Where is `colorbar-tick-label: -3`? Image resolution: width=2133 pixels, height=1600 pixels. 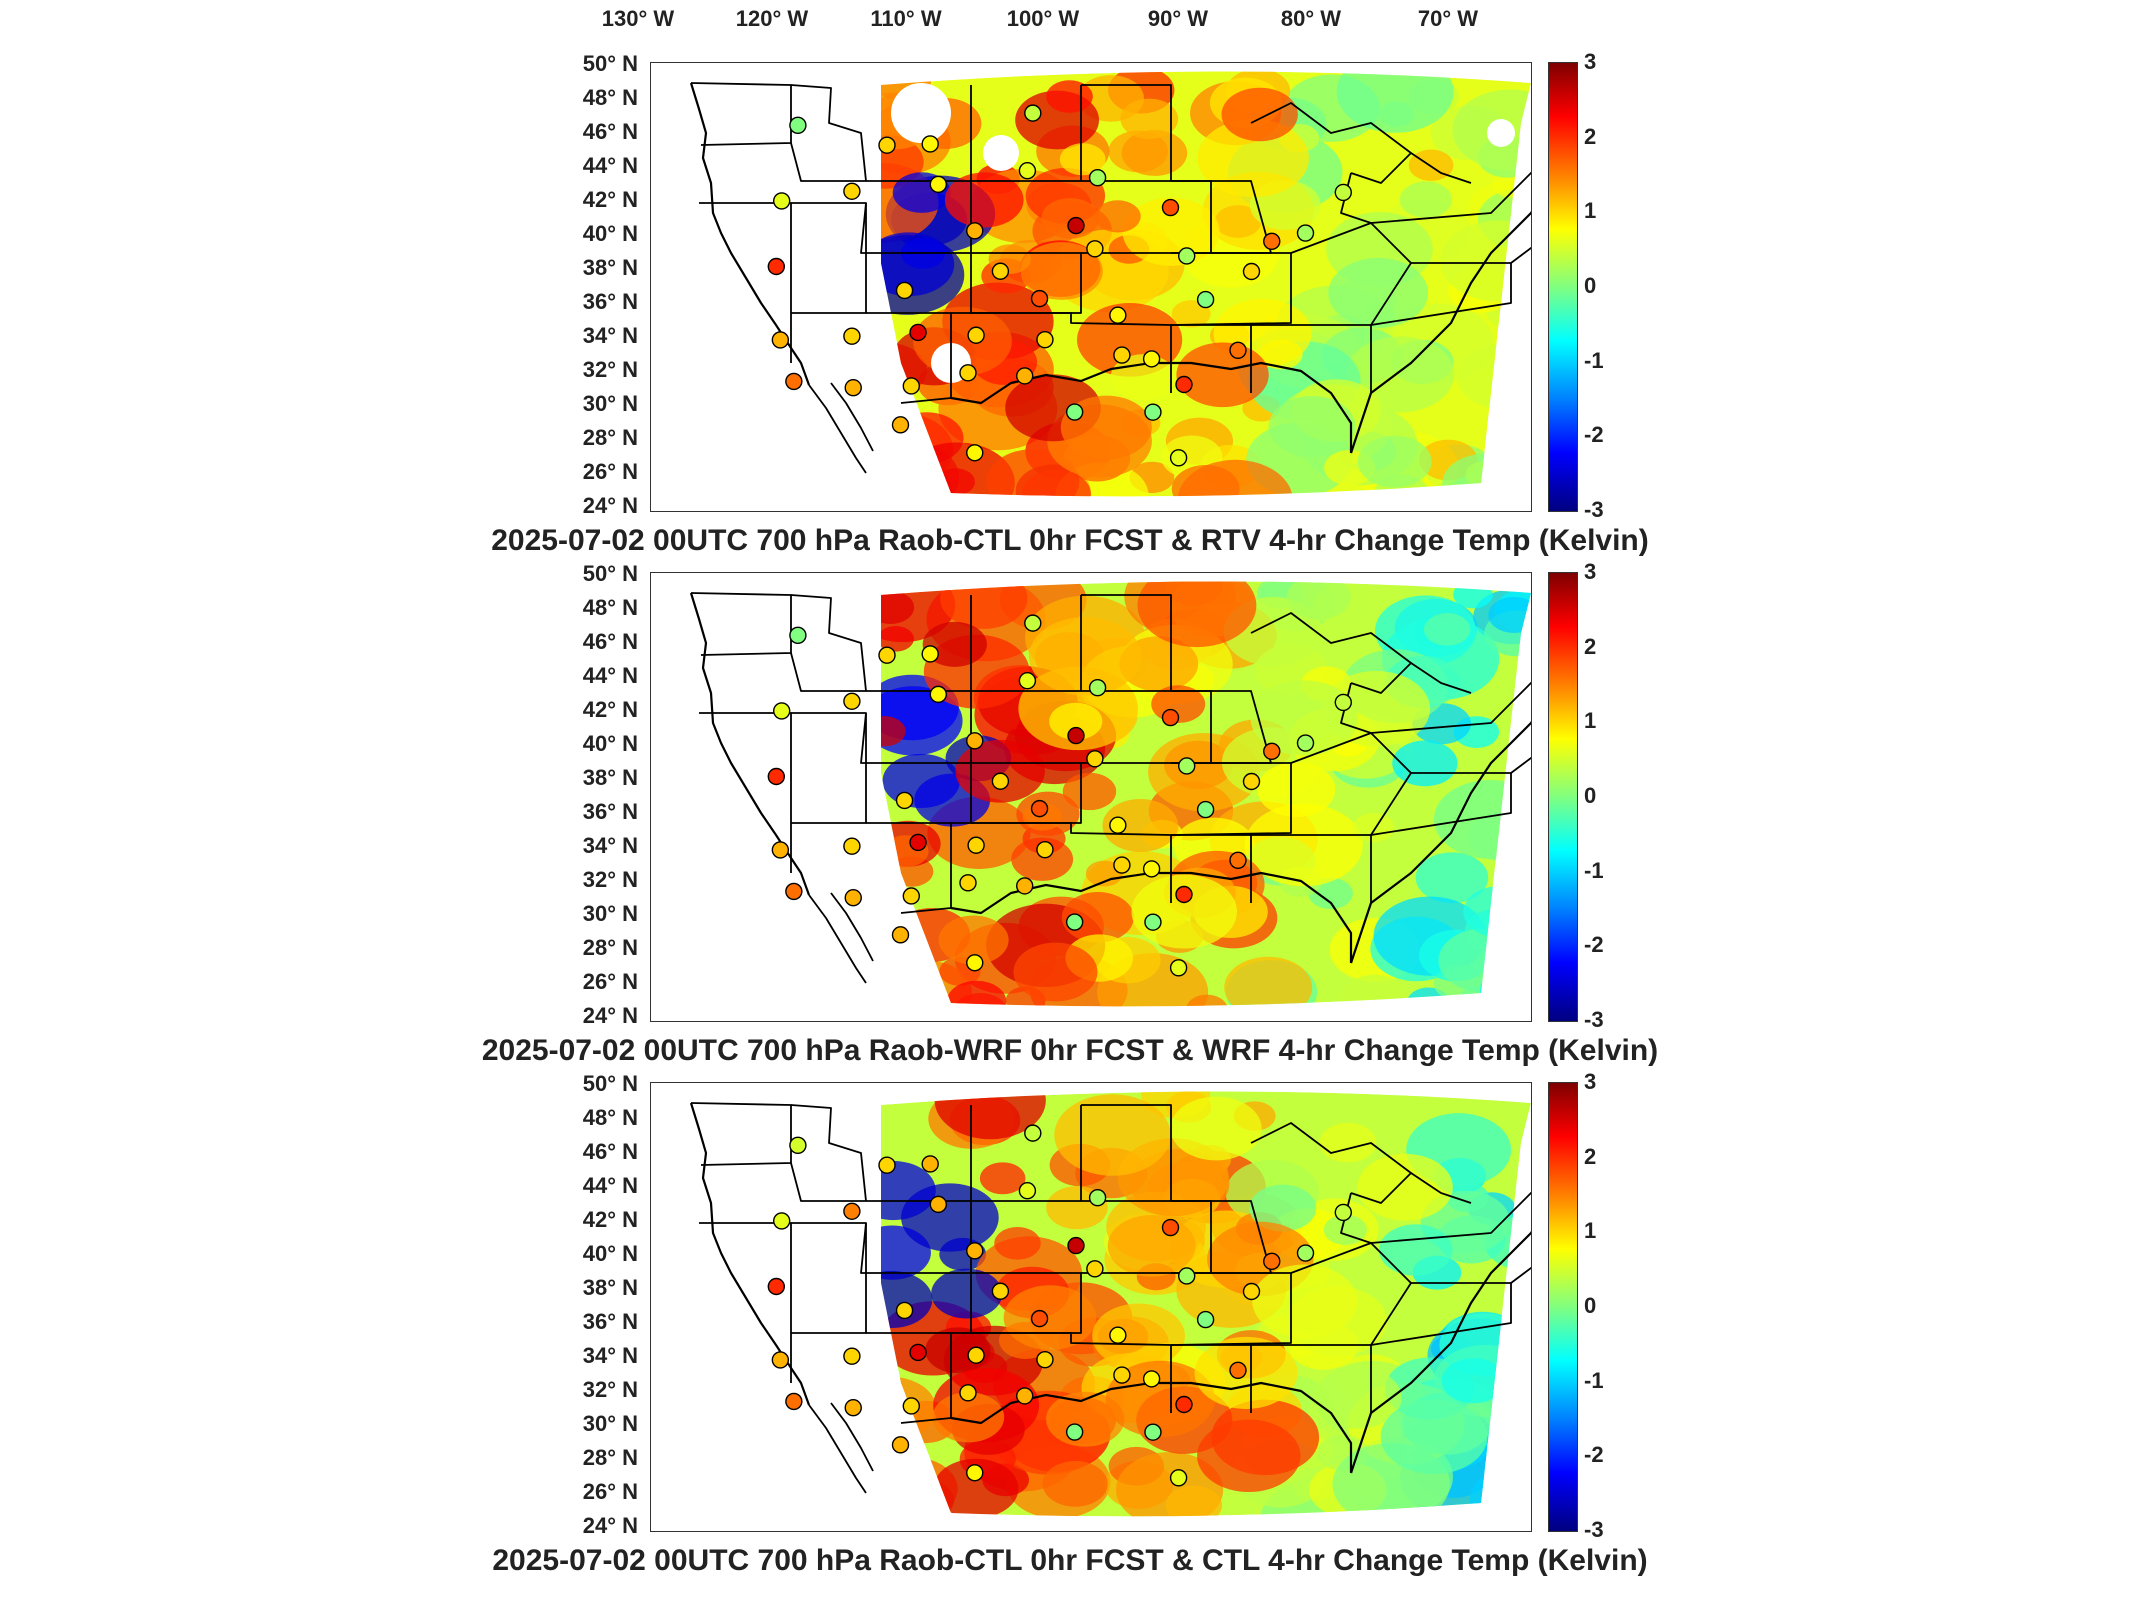 colorbar-tick-label: -3 is located at coordinates (1594, 509).